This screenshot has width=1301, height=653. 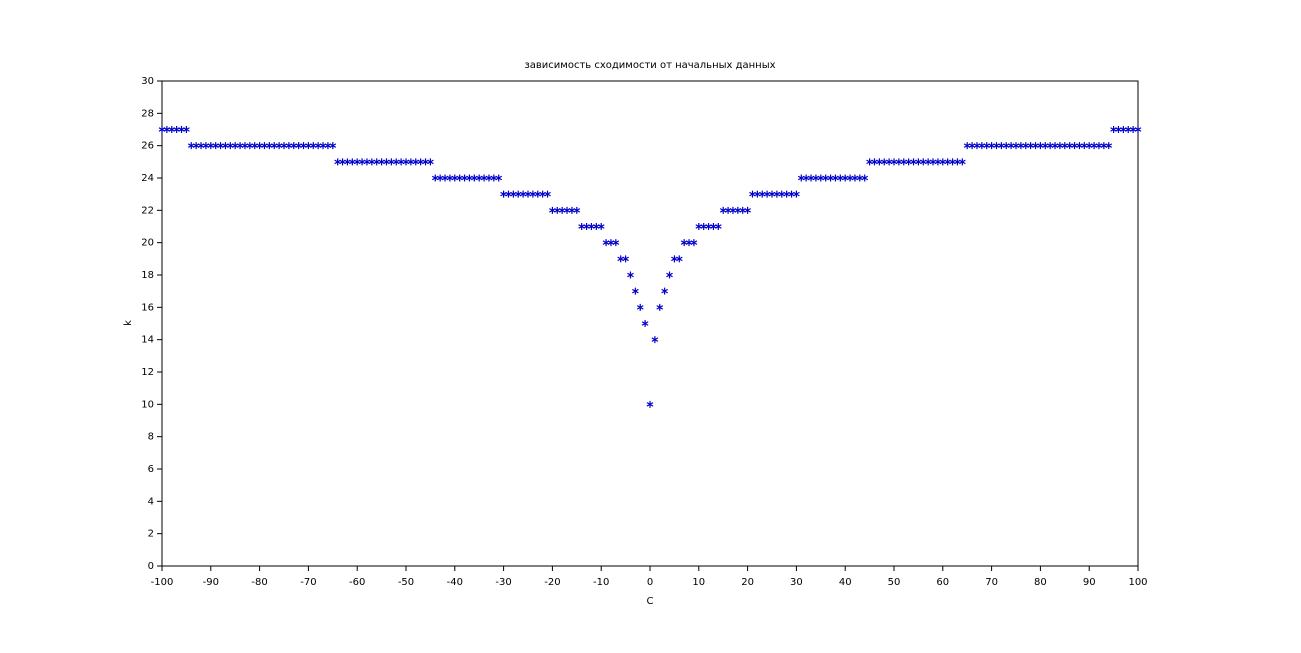 What do you see at coordinates (747, 582) in the screenshot?
I see `x-tick-label: 20` at bounding box center [747, 582].